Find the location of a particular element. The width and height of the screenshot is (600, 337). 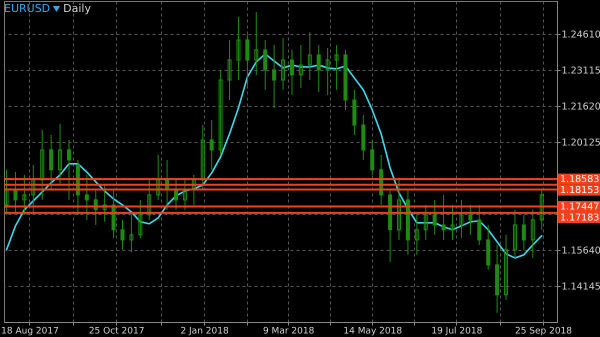

x-tick-label: 2 Jan 2018 is located at coordinates (204, 331).